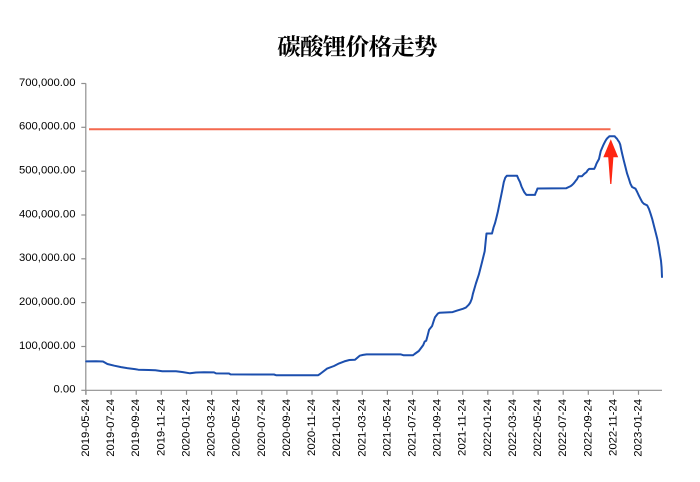 The image size is (700, 482). Describe the element at coordinates (513, 428) in the screenshot. I see `svg-text: 2022-03-24` at that location.